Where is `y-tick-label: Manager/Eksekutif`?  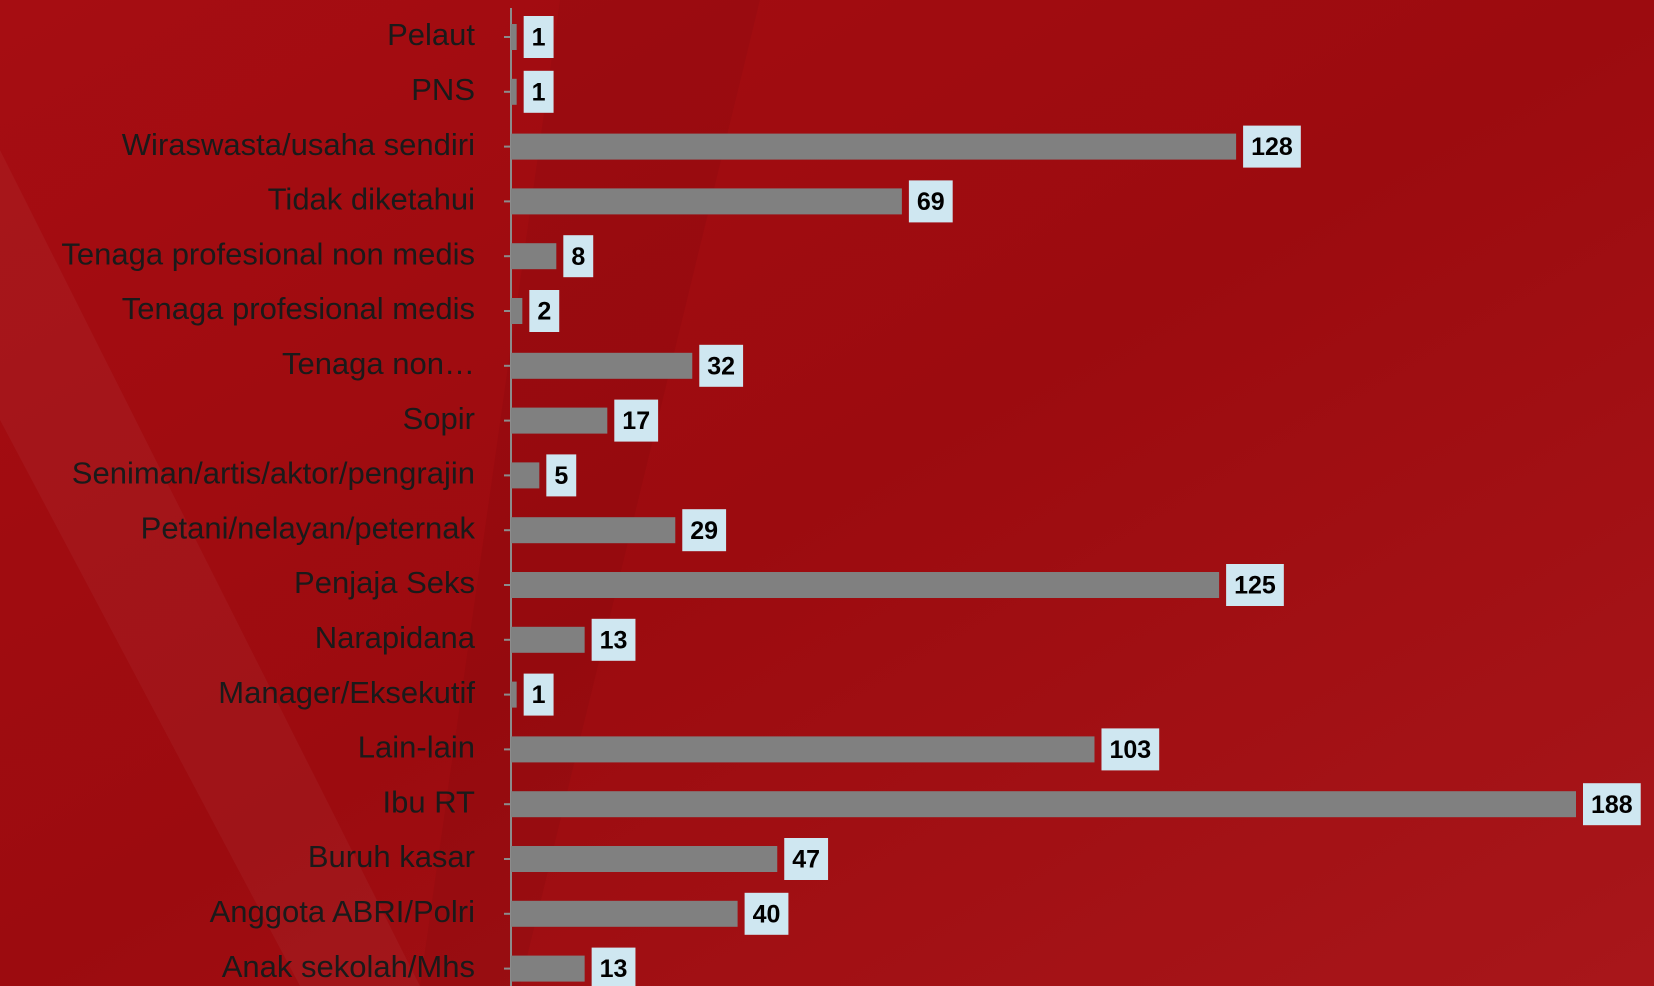 y-tick-label: Manager/Eksekutif is located at coordinates (346, 692).